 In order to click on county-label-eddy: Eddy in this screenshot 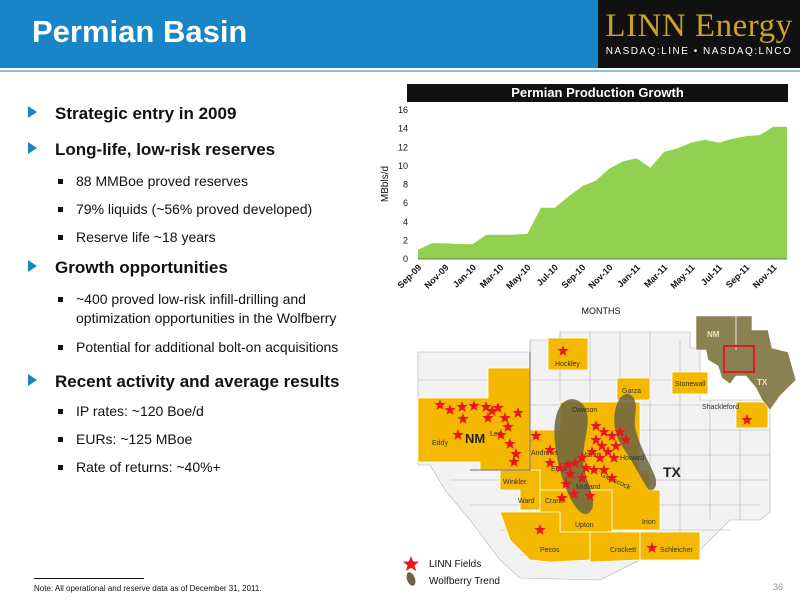, I will do `click(440, 443)`.